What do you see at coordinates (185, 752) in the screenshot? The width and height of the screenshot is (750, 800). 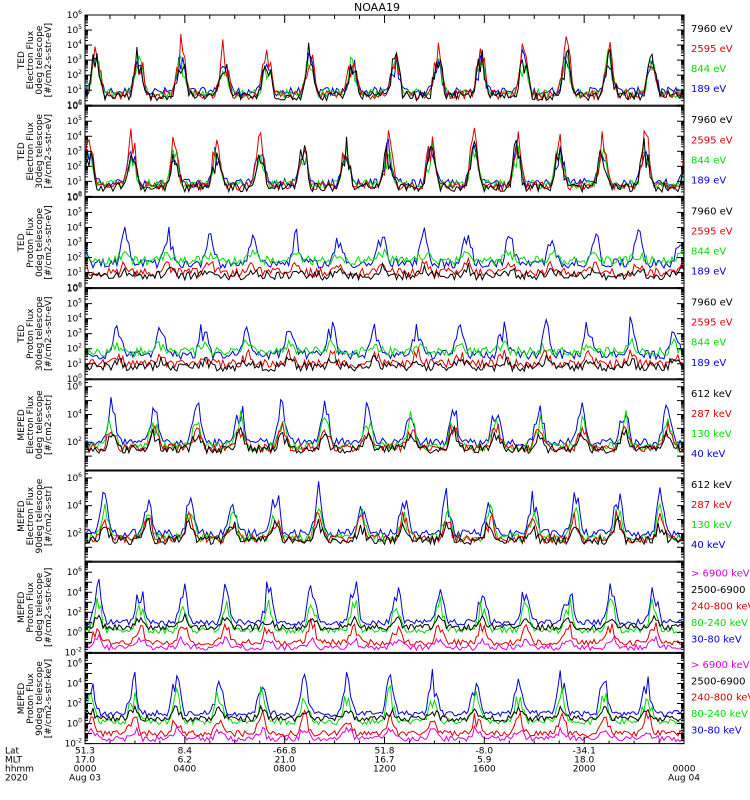 I see `xrow-tick-0-1: 8.4` at bounding box center [185, 752].